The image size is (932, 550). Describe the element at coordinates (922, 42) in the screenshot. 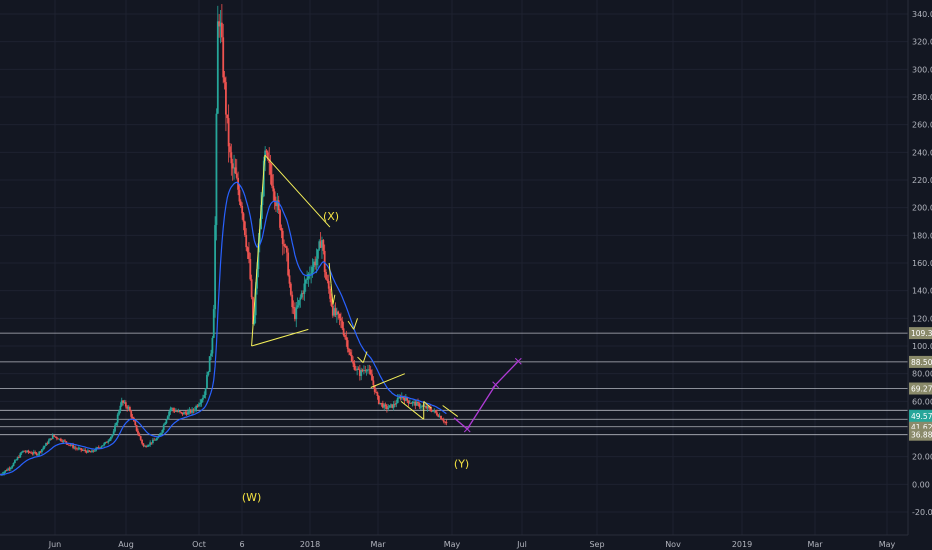

I see `y-tick-label: 320.00` at that location.